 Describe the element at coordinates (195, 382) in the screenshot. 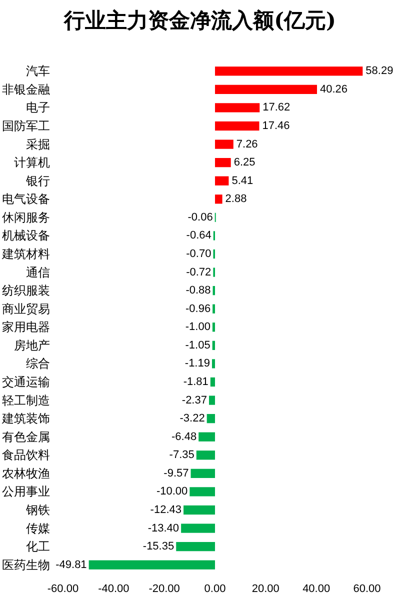

I see `data-label: -1.81` at that location.